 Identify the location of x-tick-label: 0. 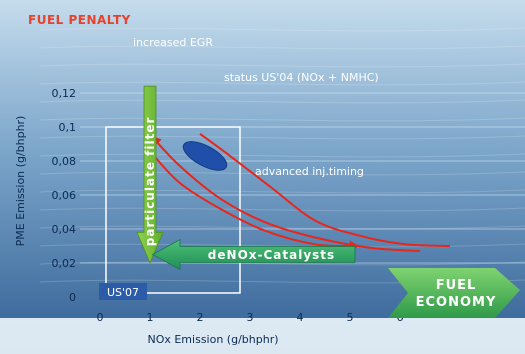
(100, 317).